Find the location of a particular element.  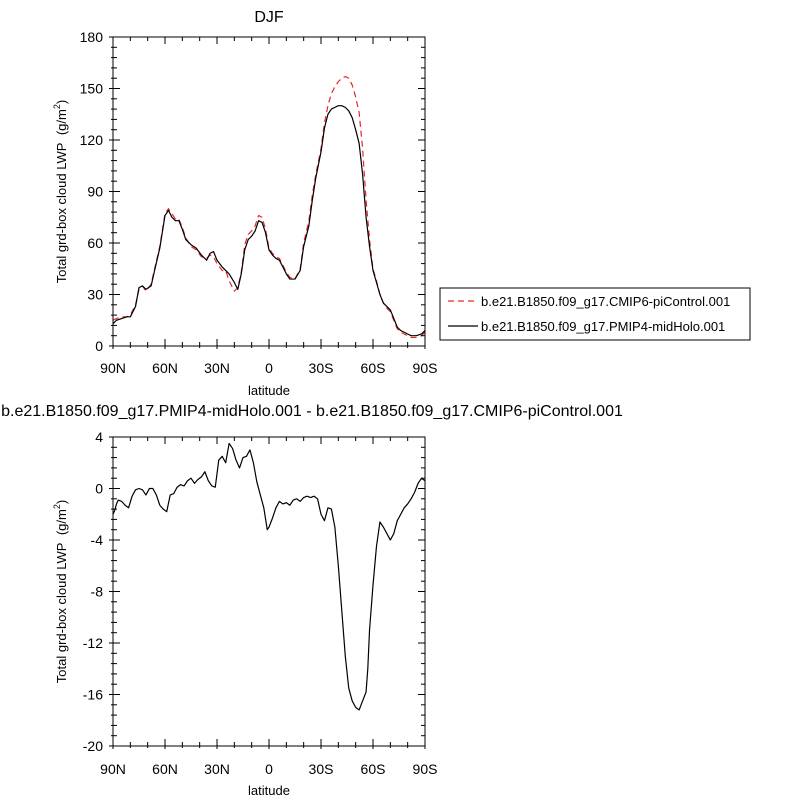

y-tick-label: -16 is located at coordinates (93, 695).